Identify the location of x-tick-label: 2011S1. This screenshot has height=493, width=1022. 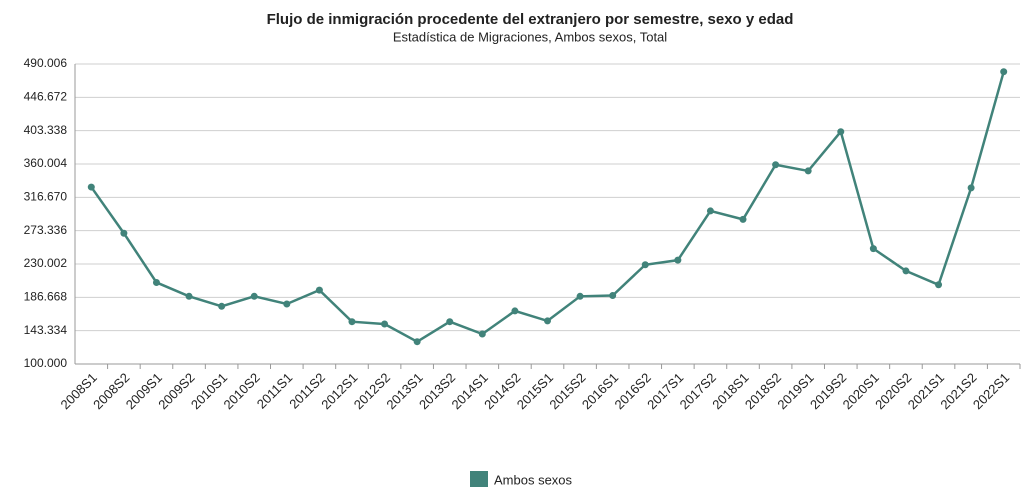
(275, 391).